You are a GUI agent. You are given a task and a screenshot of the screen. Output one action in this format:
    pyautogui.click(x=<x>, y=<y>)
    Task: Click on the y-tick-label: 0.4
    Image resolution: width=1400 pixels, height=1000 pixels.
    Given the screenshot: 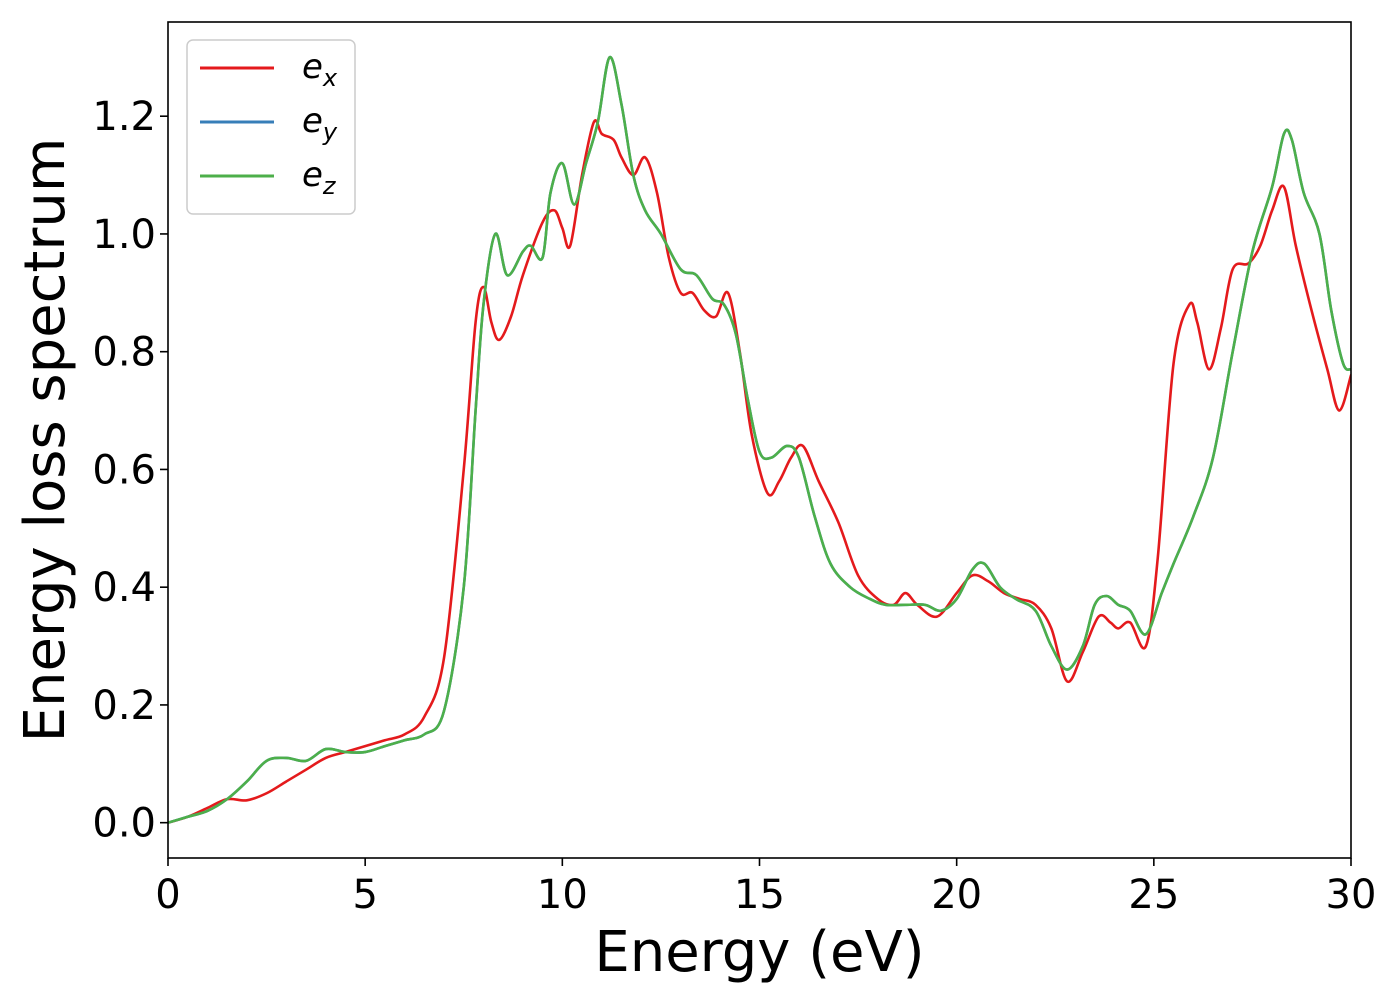 What is the action you would take?
    pyautogui.click(x=124, y=588)
    